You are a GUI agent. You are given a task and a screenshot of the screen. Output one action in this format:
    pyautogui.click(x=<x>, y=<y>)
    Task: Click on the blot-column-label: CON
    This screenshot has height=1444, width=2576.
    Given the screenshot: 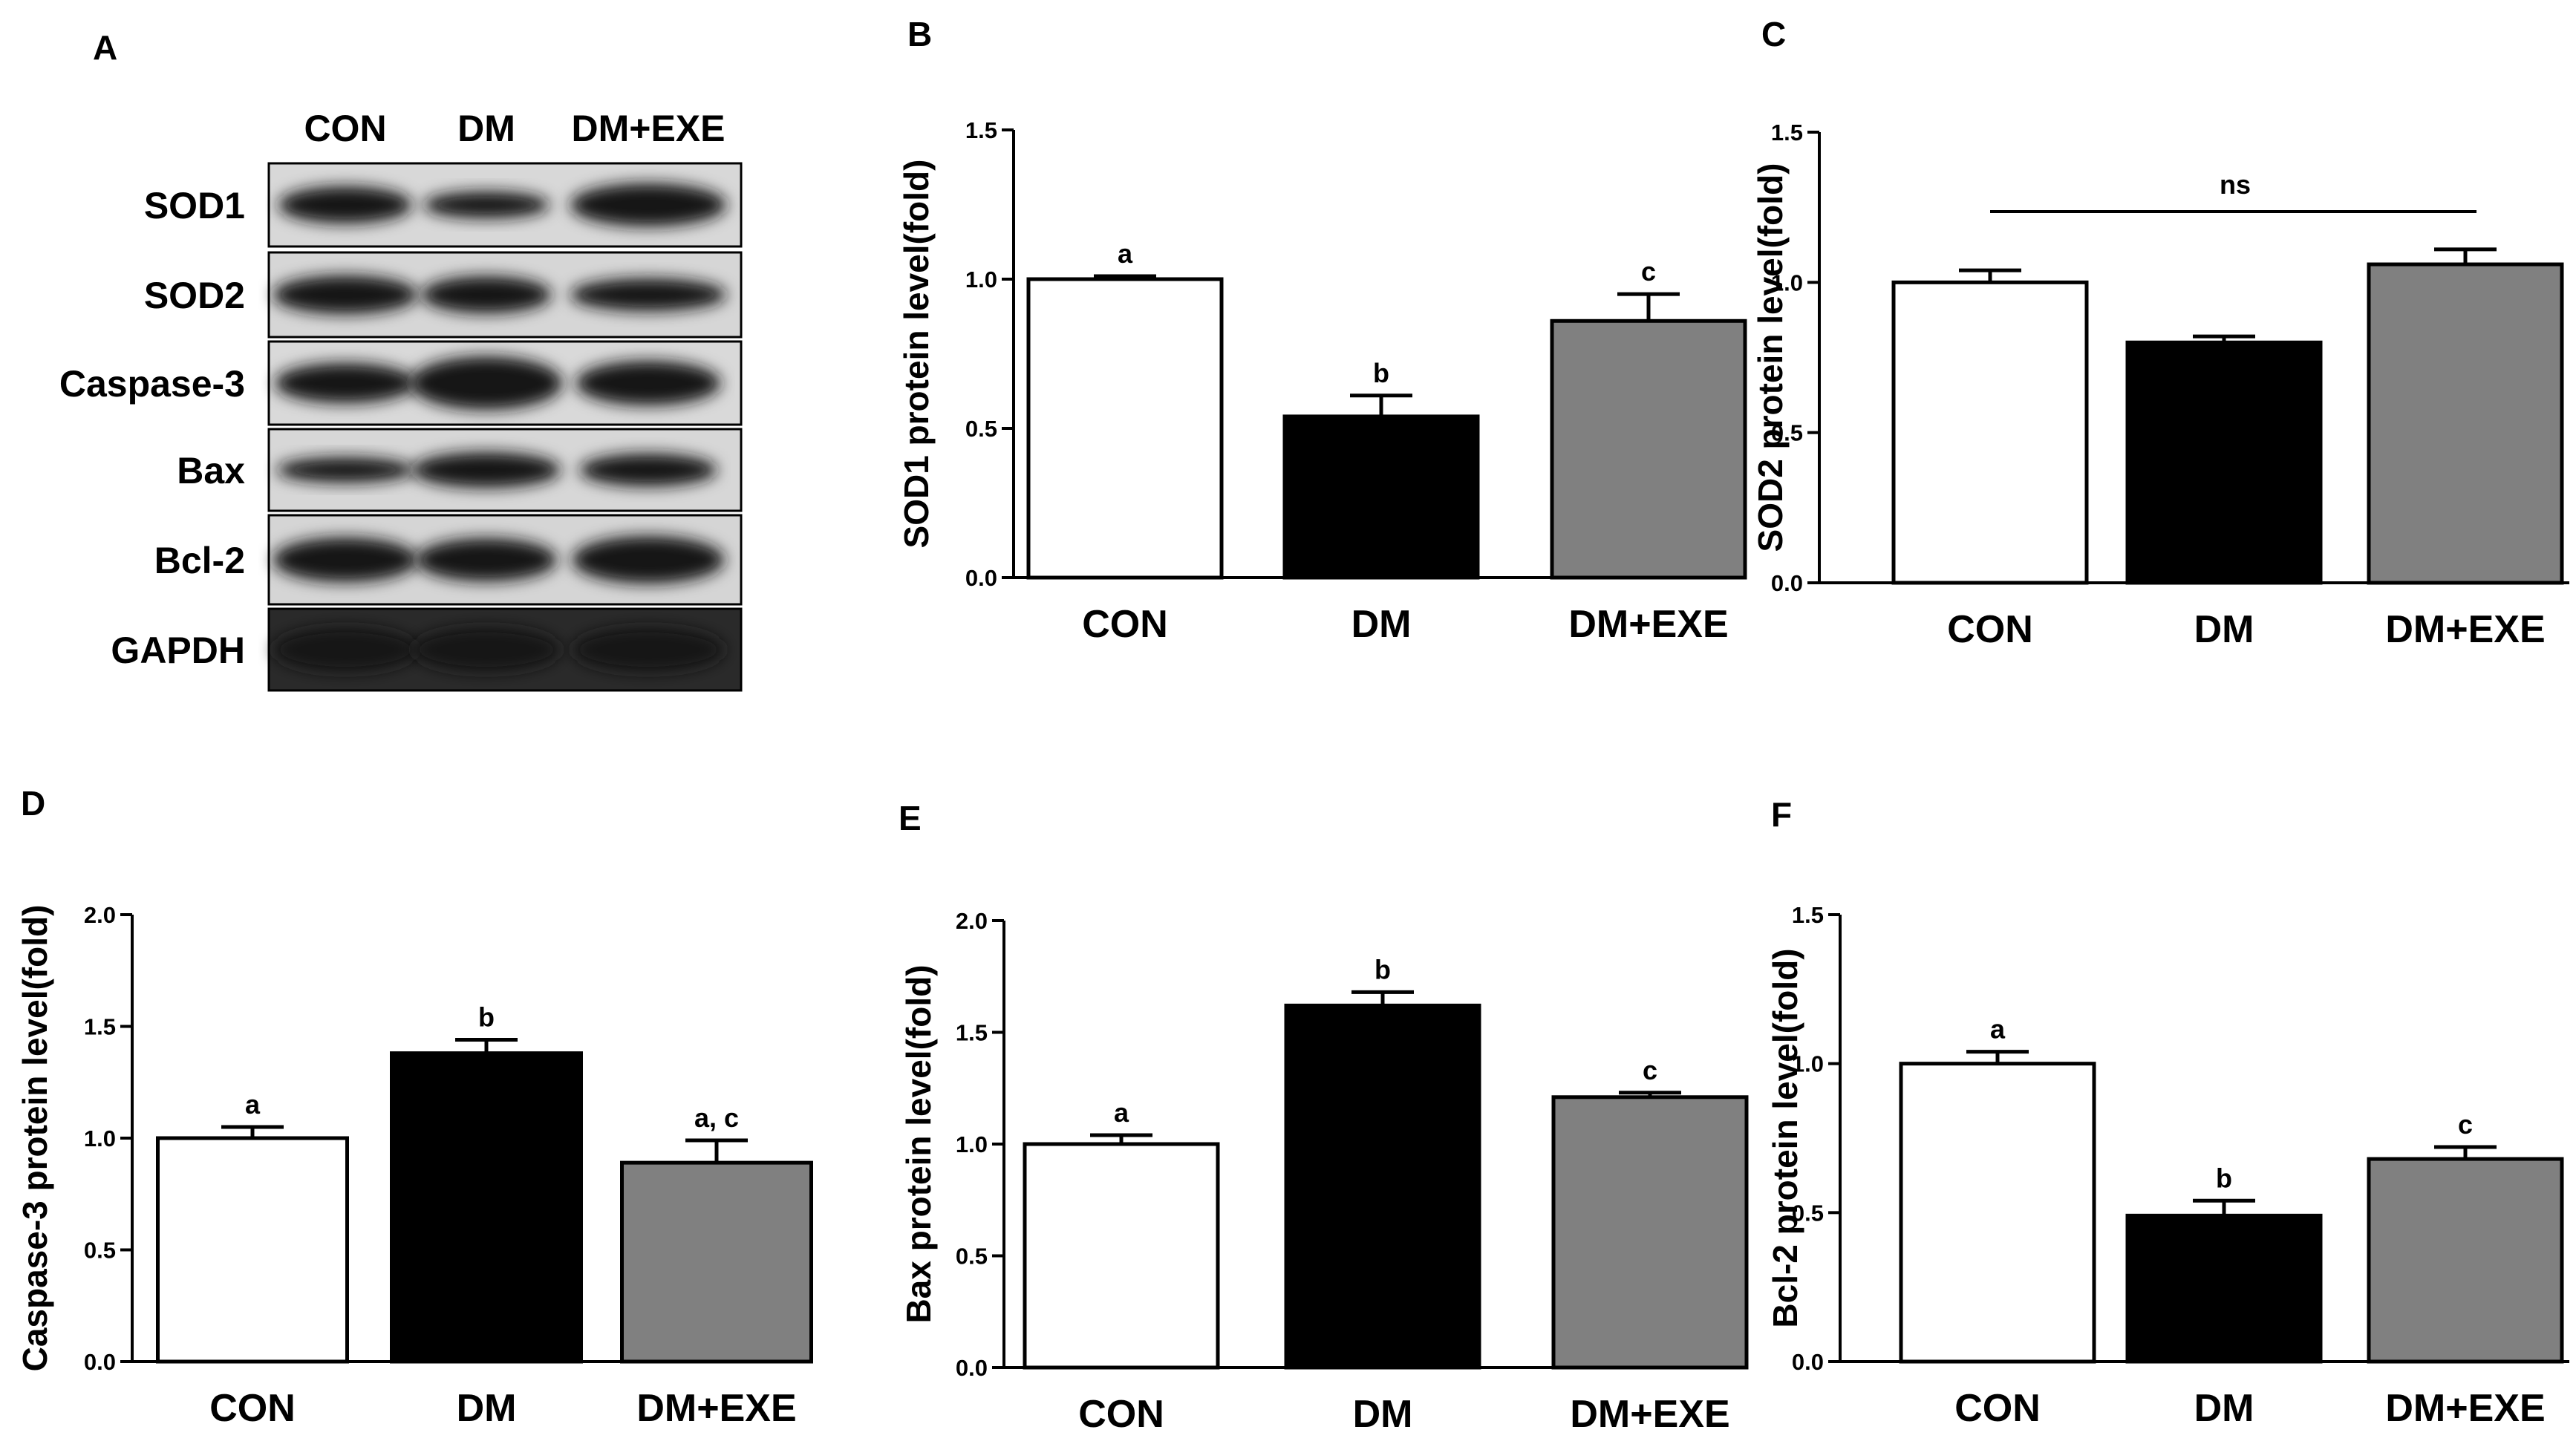 What is the action you would take?
    pyautogui.click(x=345, y=128)
    